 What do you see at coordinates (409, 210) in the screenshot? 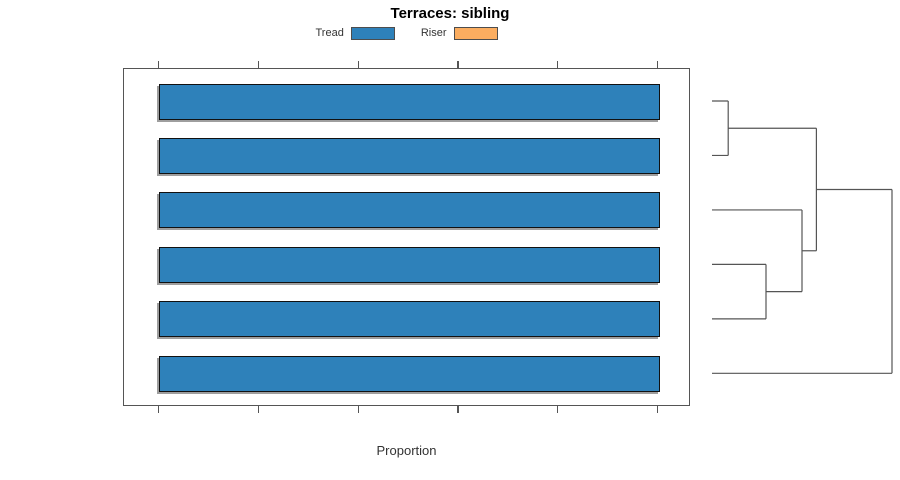
I see `bar-tread-kittredge` at bounding box center [409, 210].